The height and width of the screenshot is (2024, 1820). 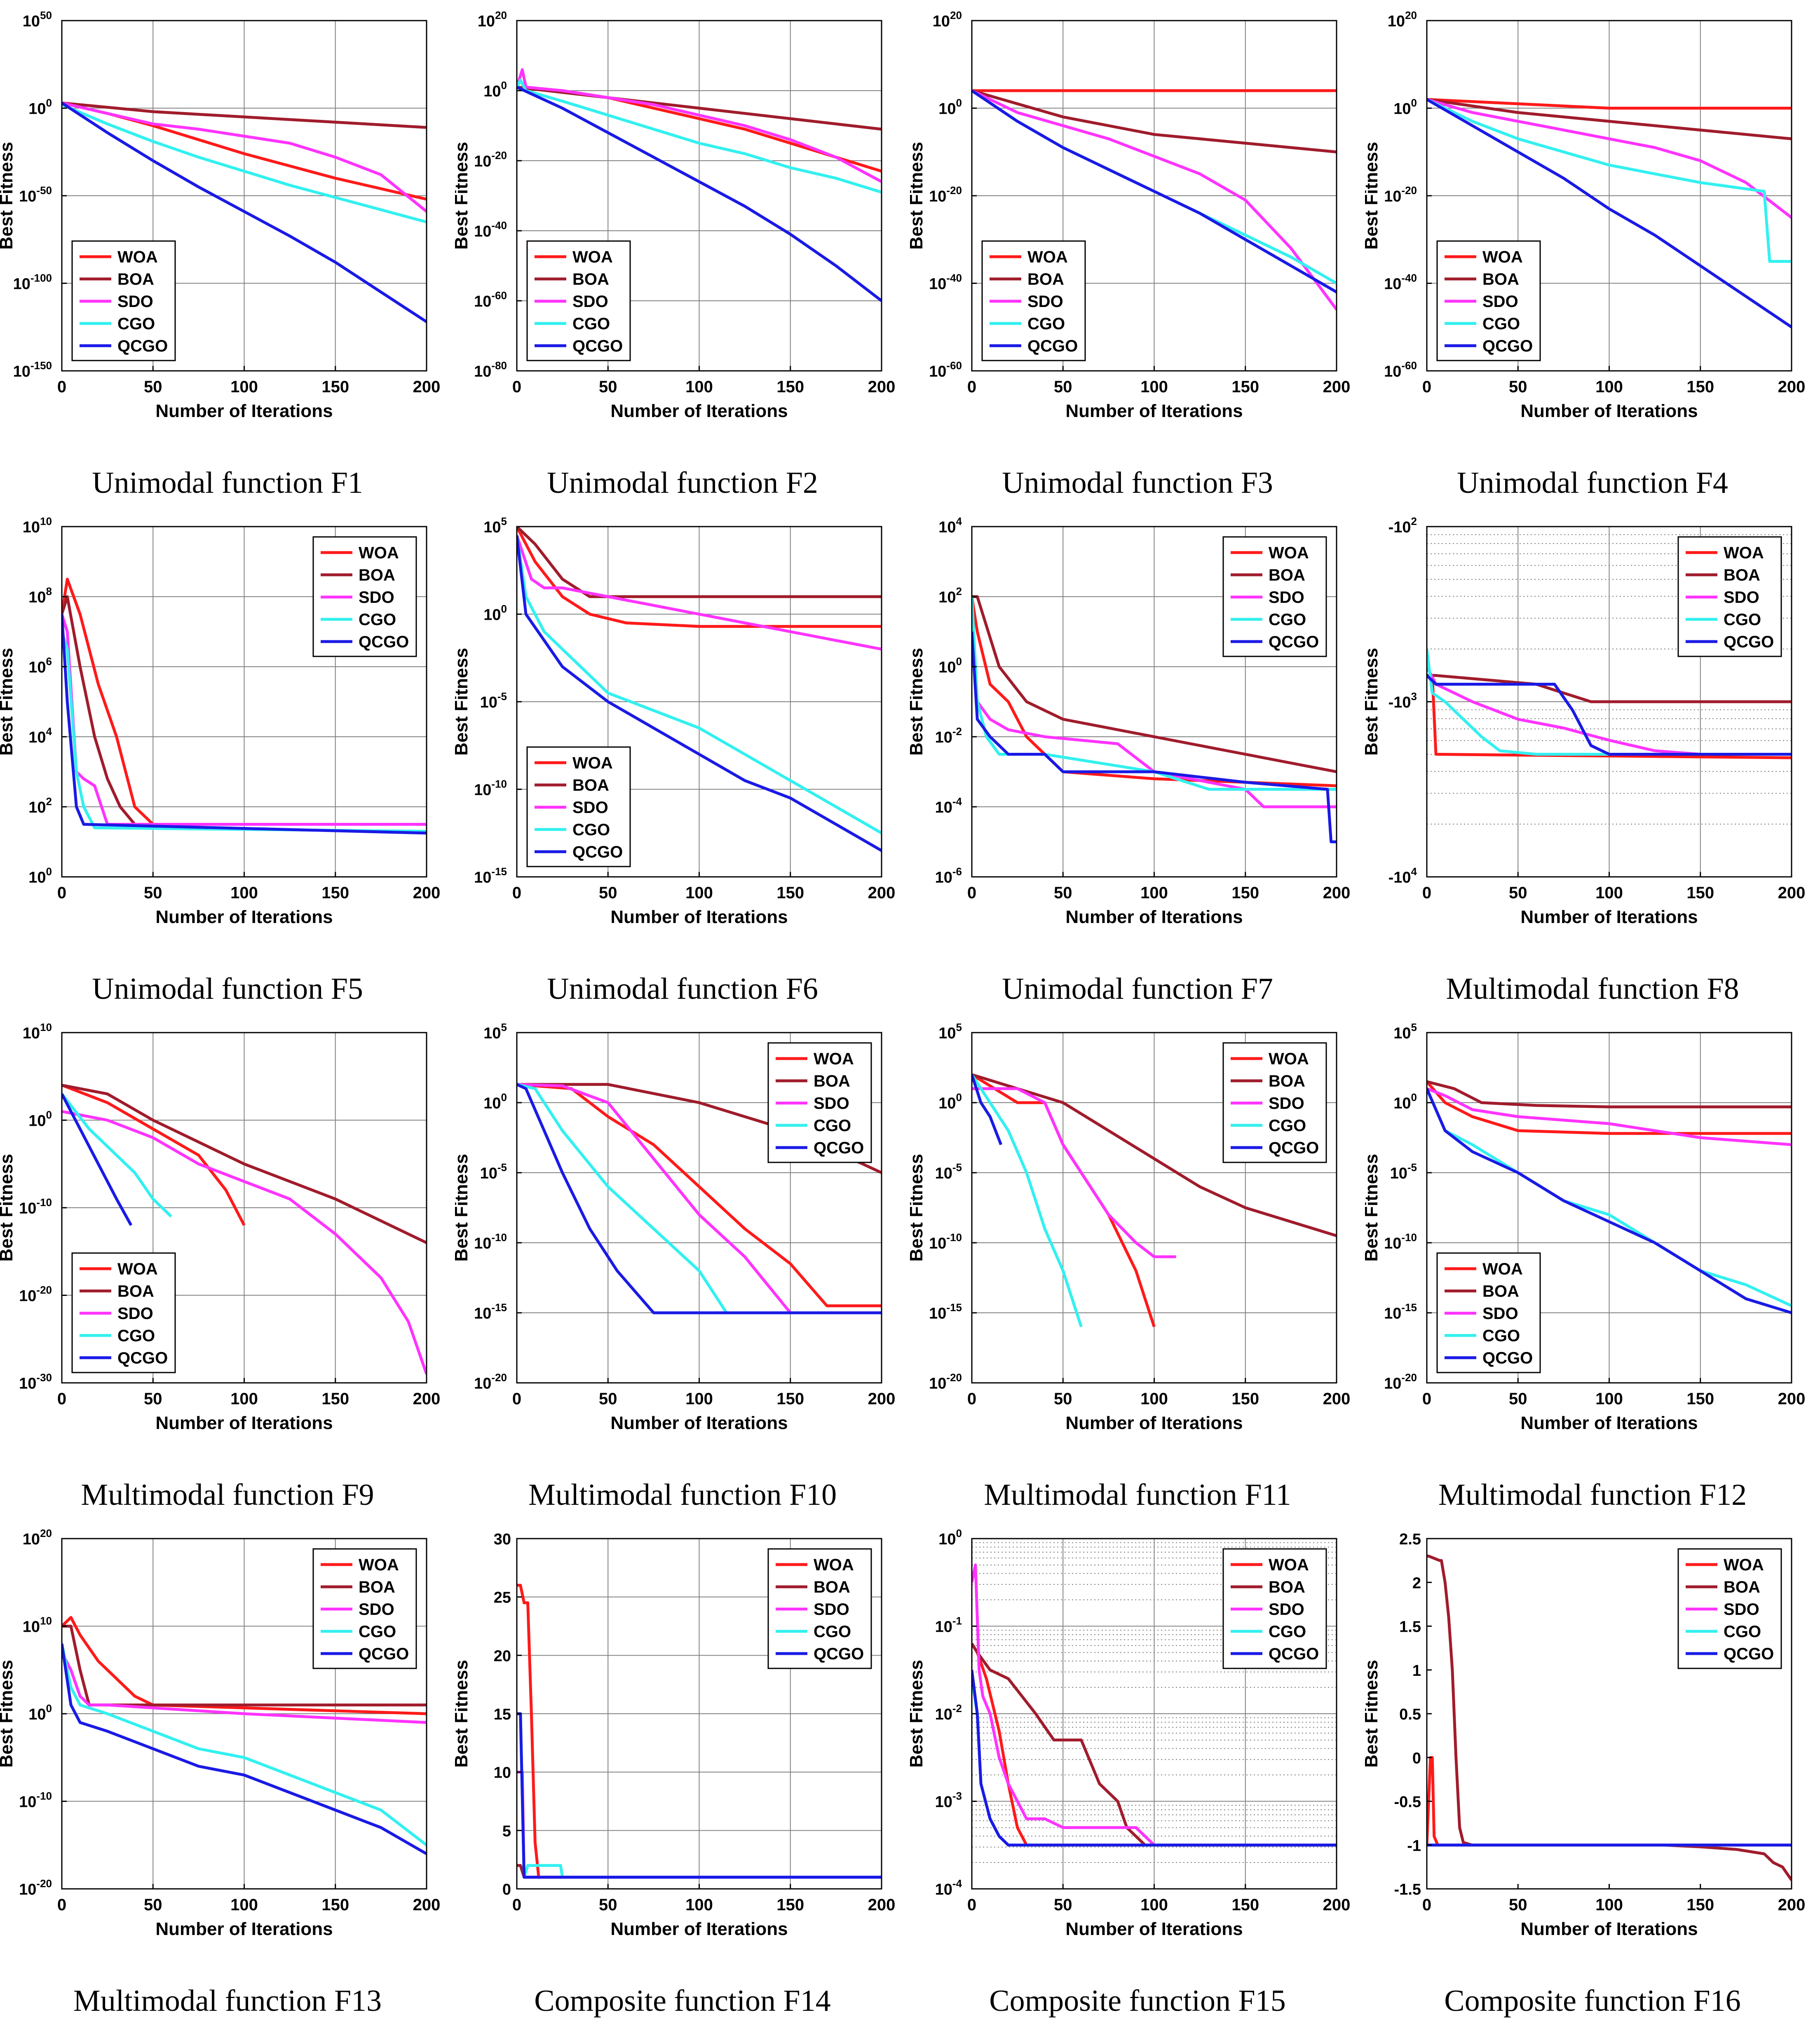 I want to click on y-tick-exponent: -5, so click(x=502, y=697).